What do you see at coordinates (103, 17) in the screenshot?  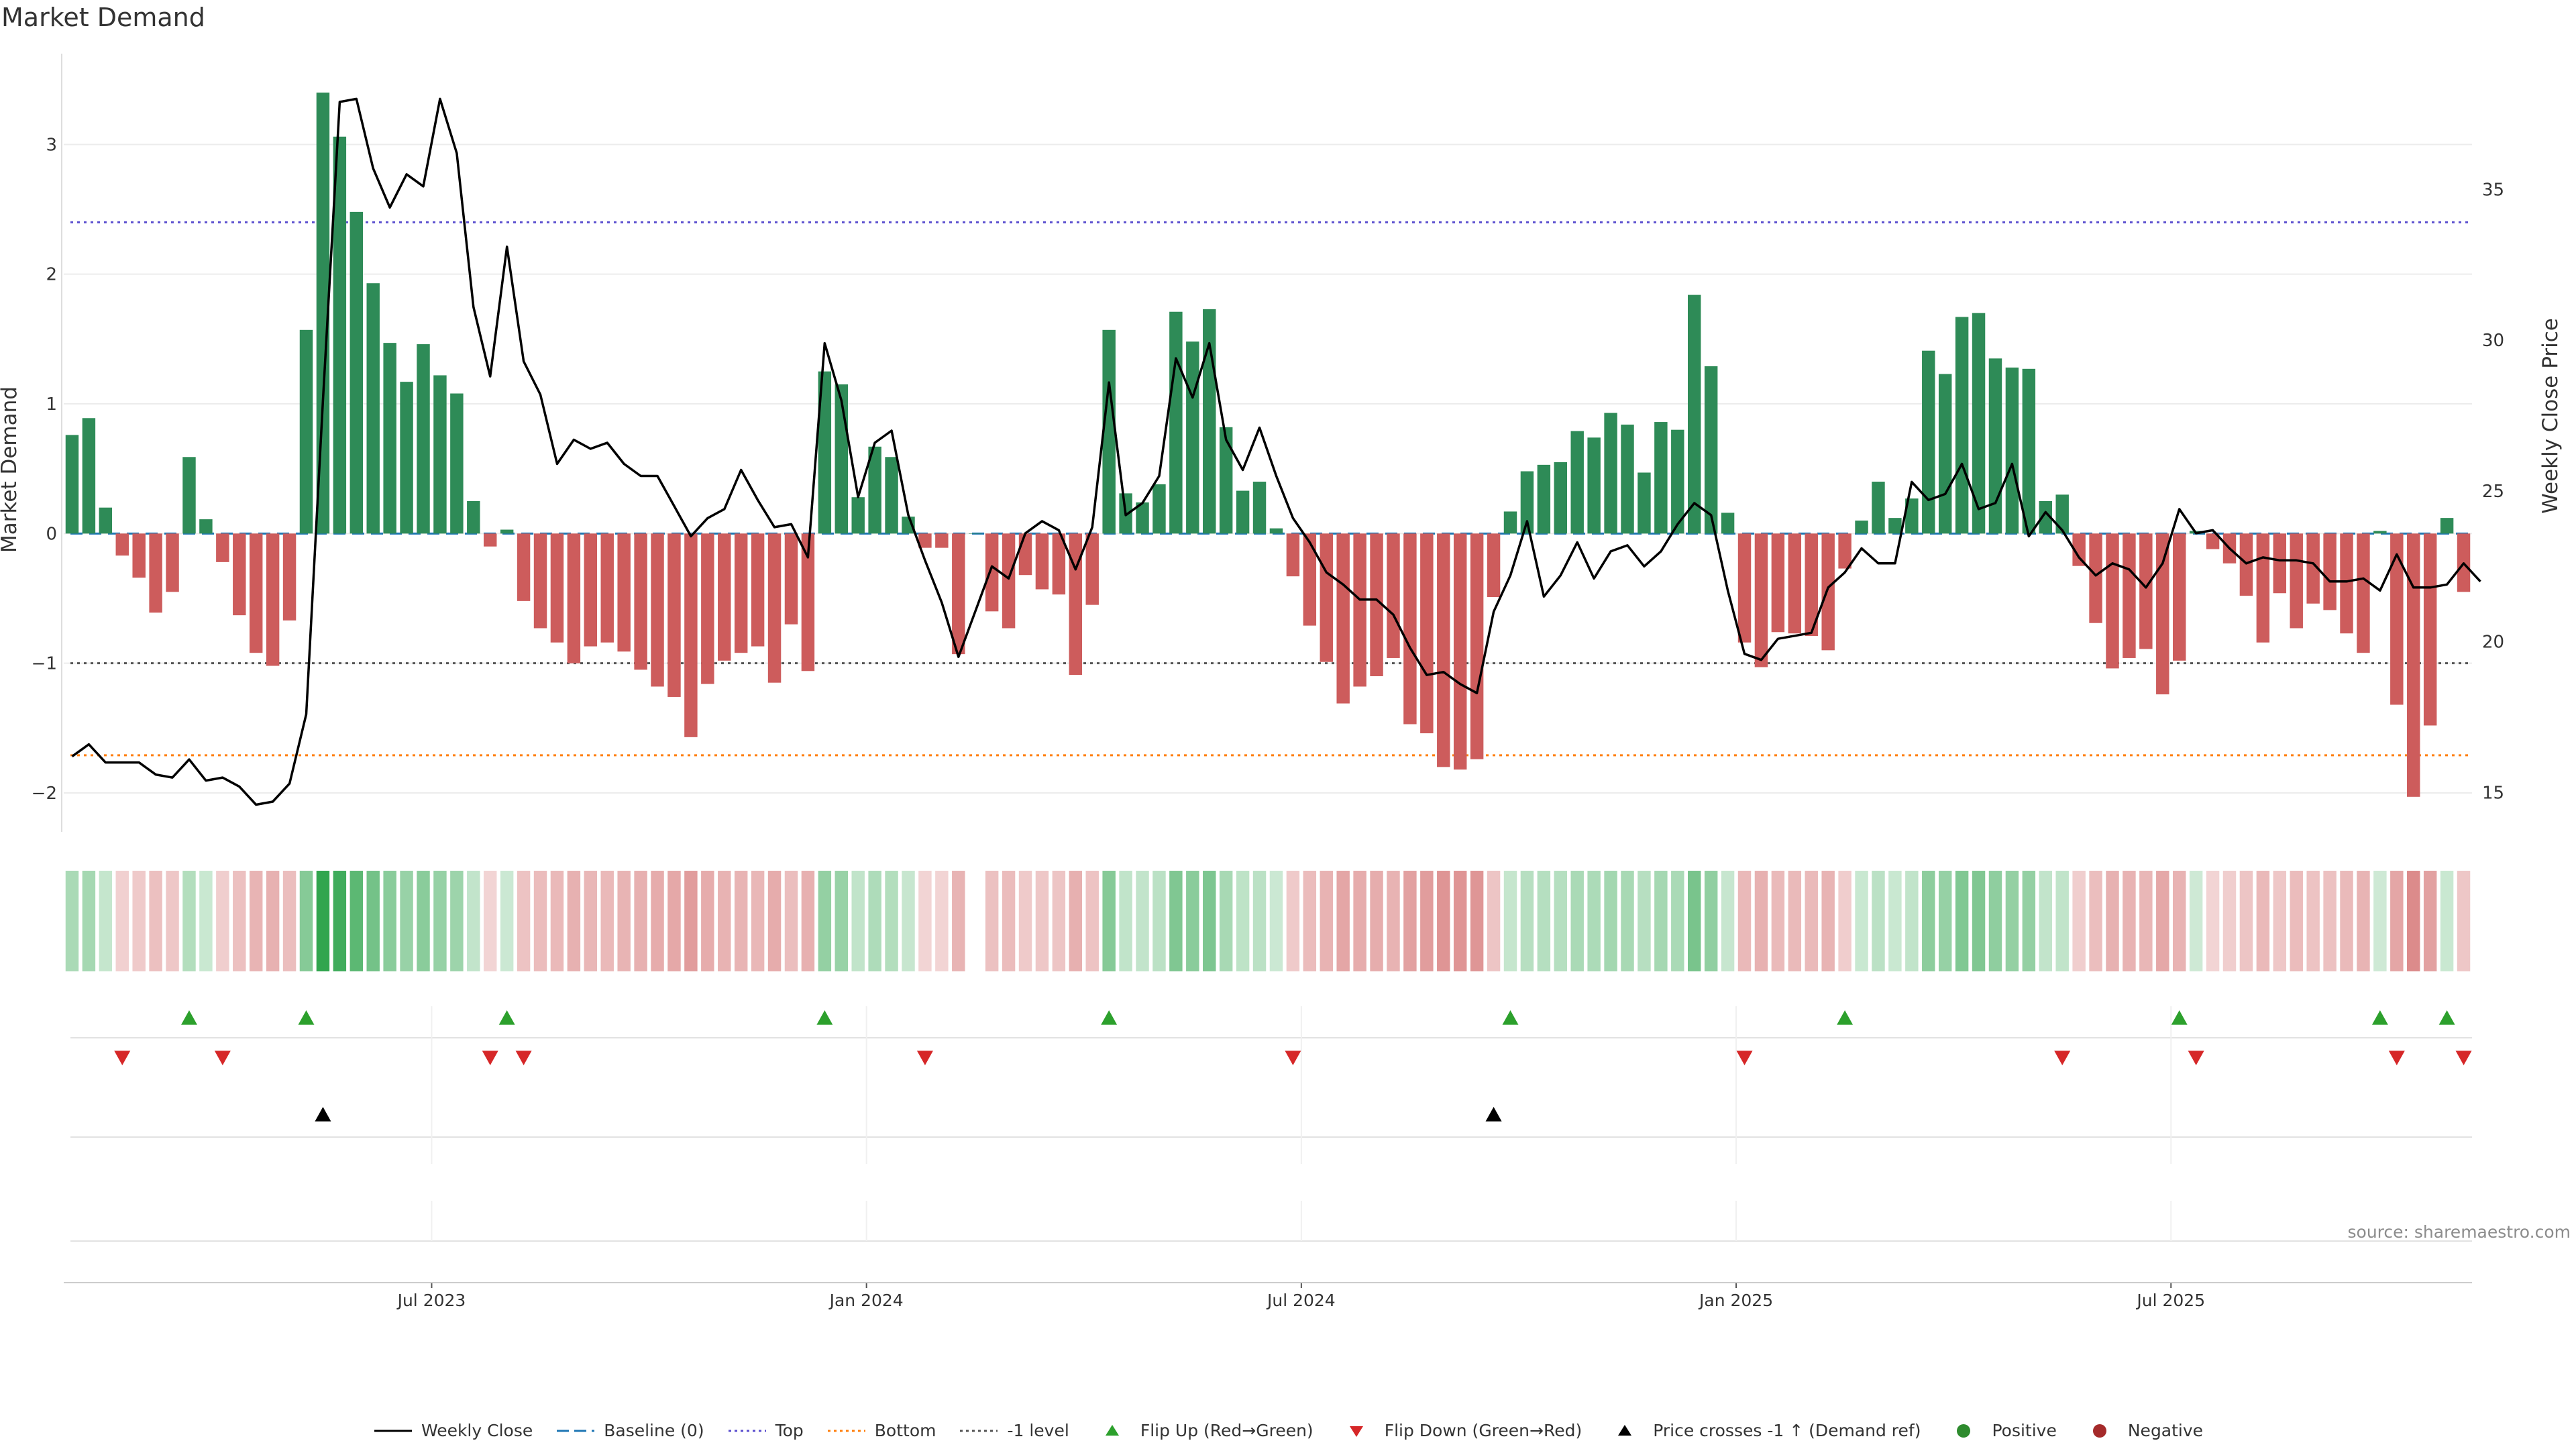 I see `page-title: Market Demand` at bounding box center [103, 17].